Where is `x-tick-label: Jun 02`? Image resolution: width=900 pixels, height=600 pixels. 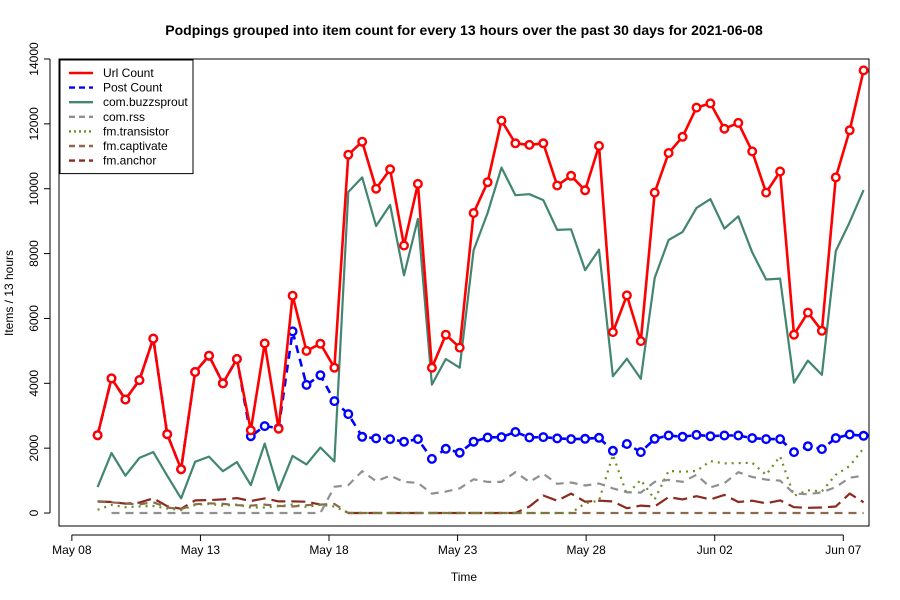
x-tick-label: Jun 02 is located at coordinates (715, 550).